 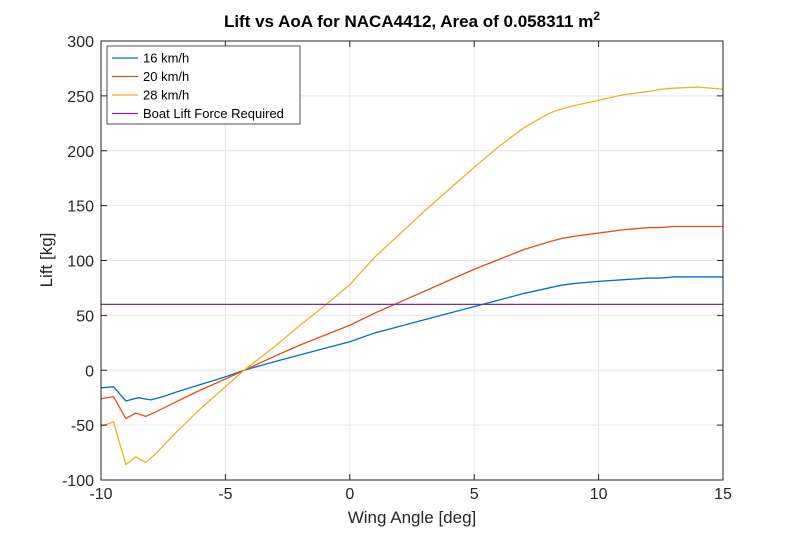 What do you see at coordinates (349, 494) in the screenshot?
I see `x-tick-label: 0` at bounding box center [349, 494].